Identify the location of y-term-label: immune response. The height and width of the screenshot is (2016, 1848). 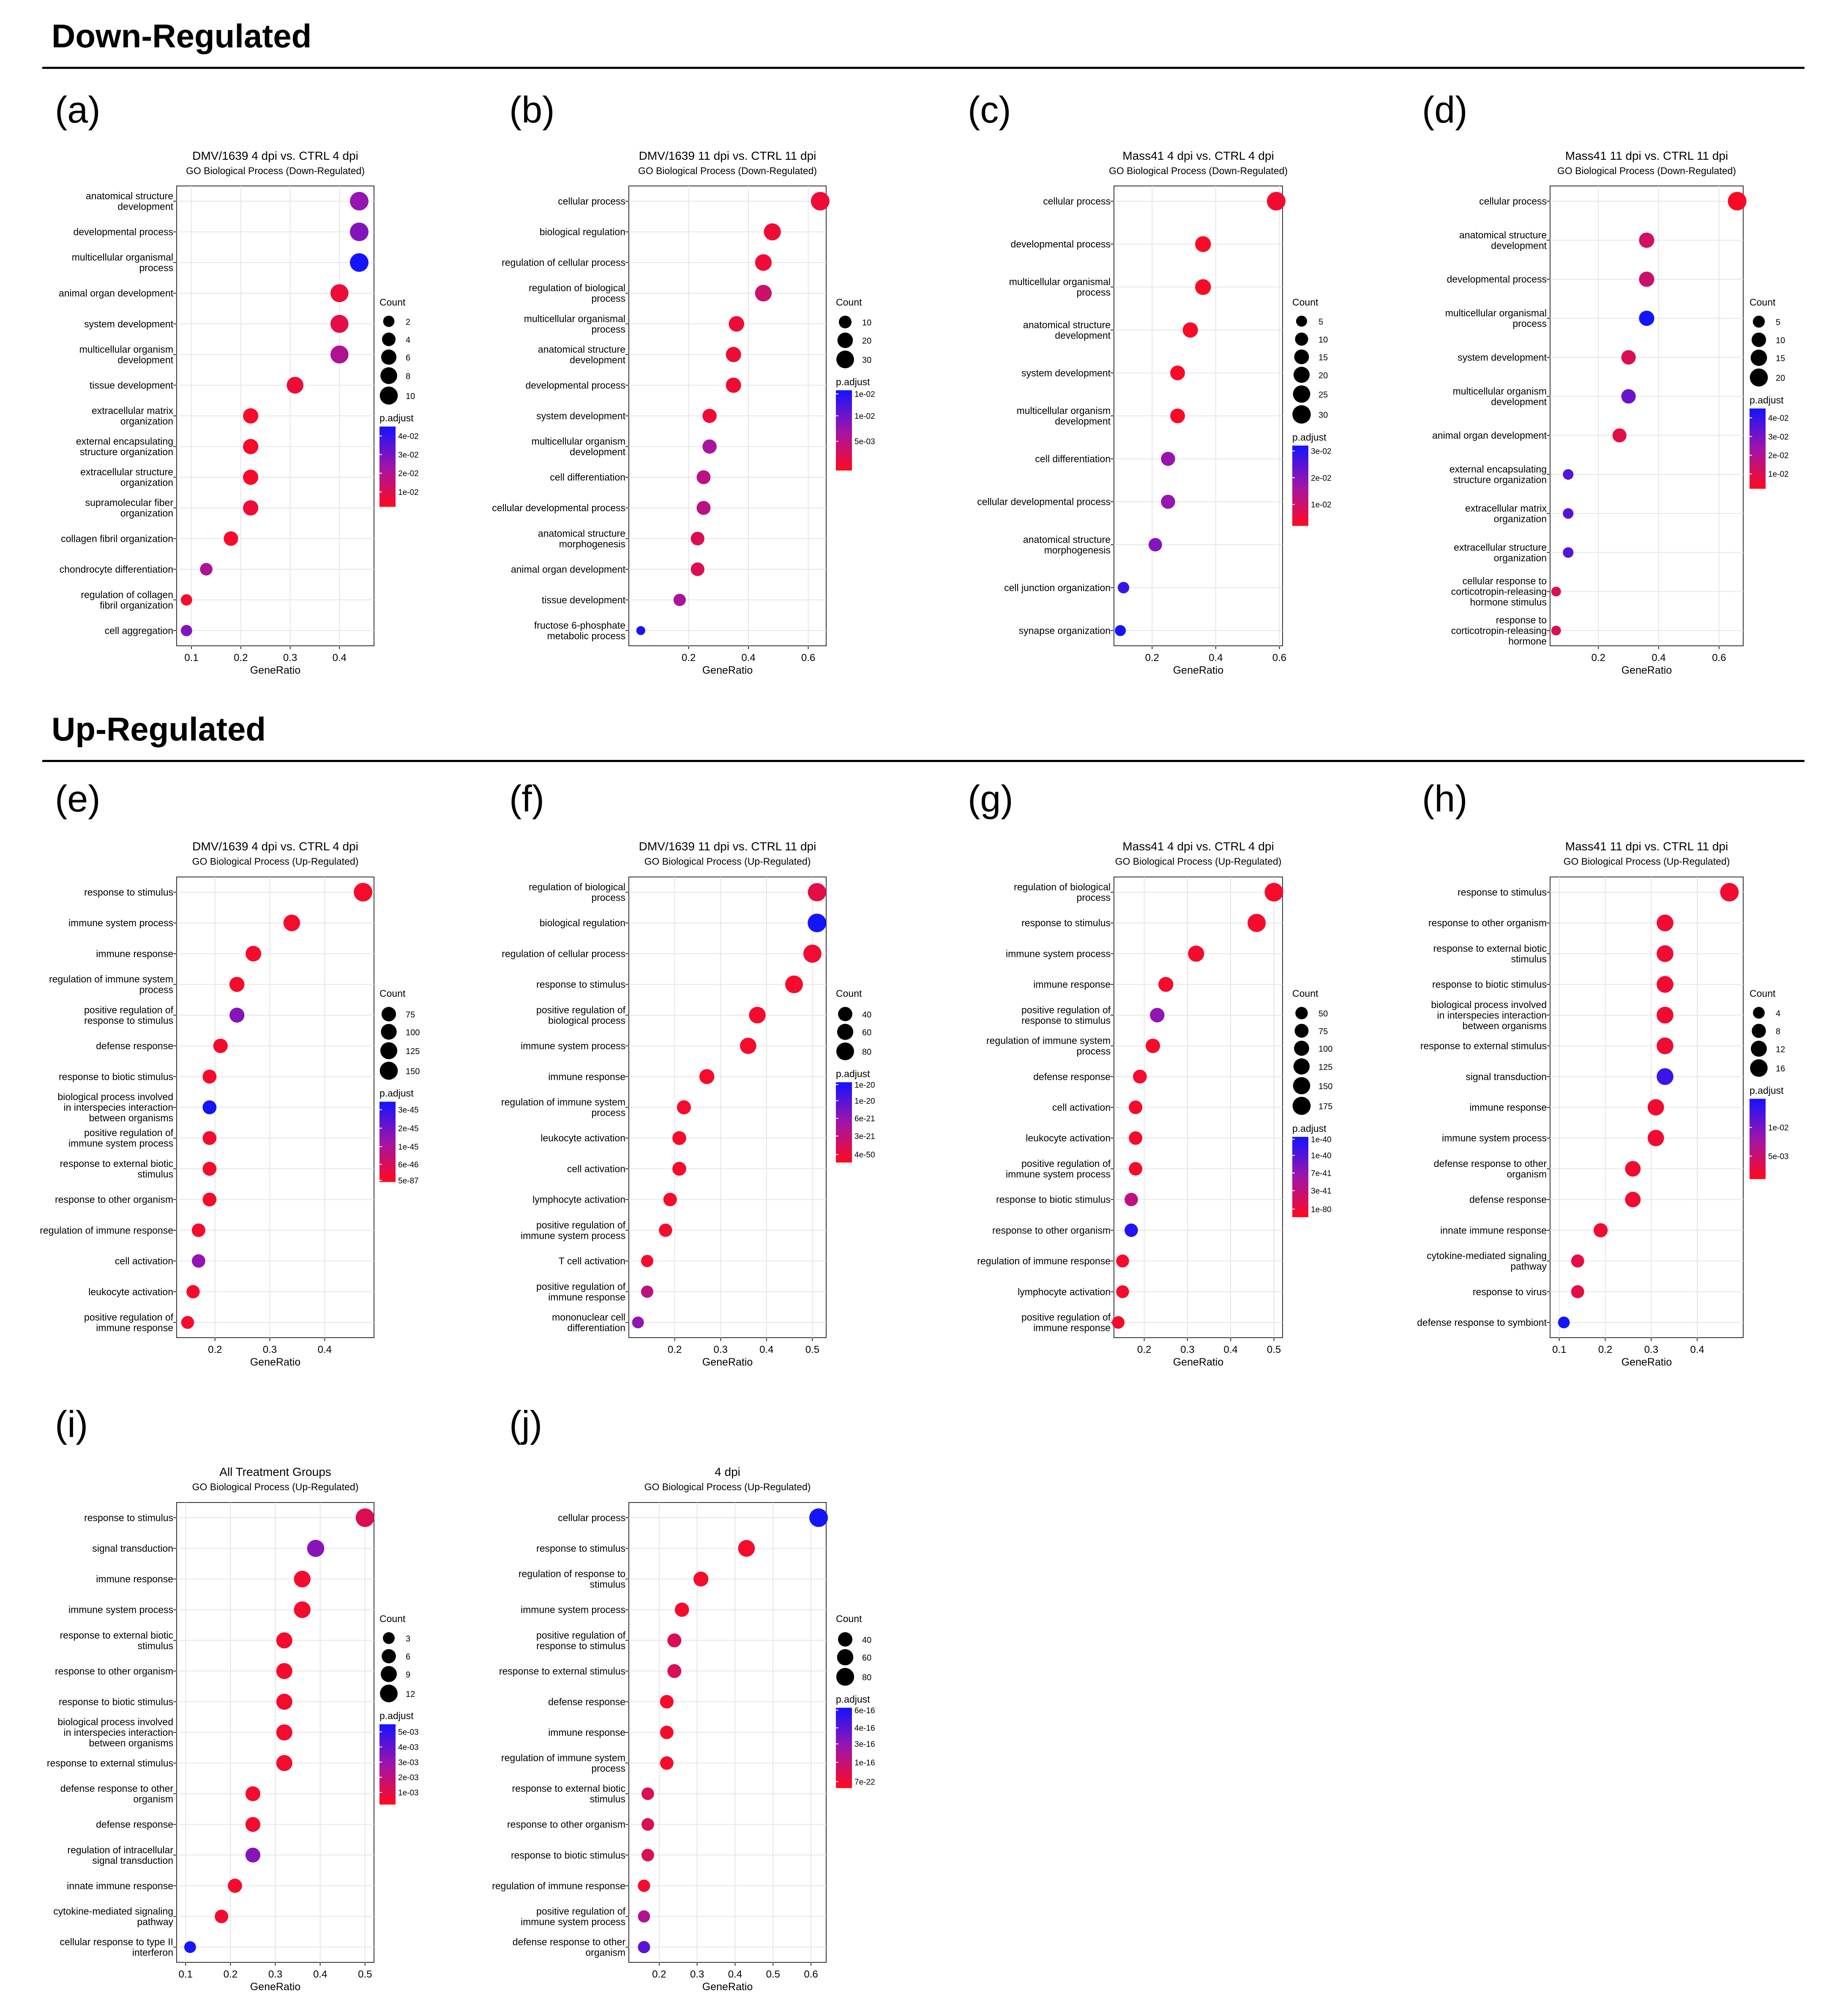
(586, 1732).